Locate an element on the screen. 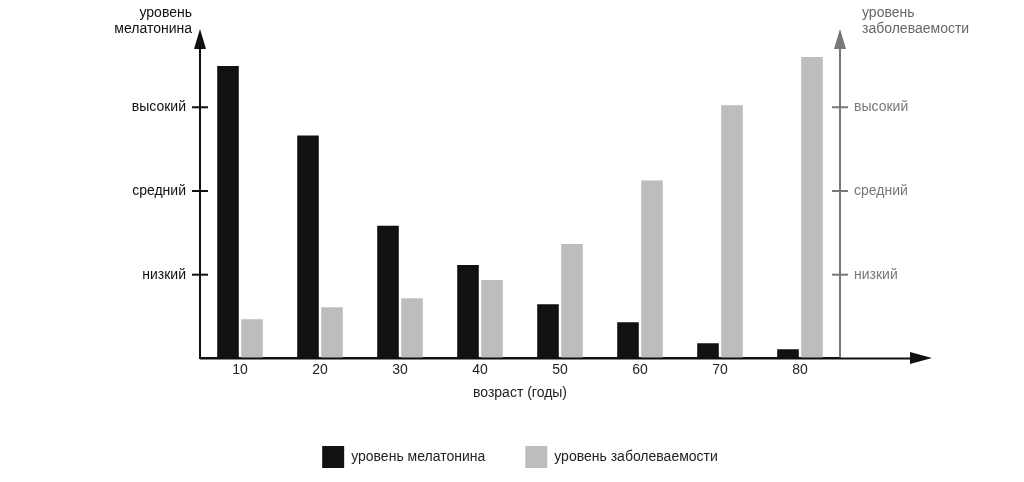  x-tick-label: 80 is located at coordinates (800, 368).